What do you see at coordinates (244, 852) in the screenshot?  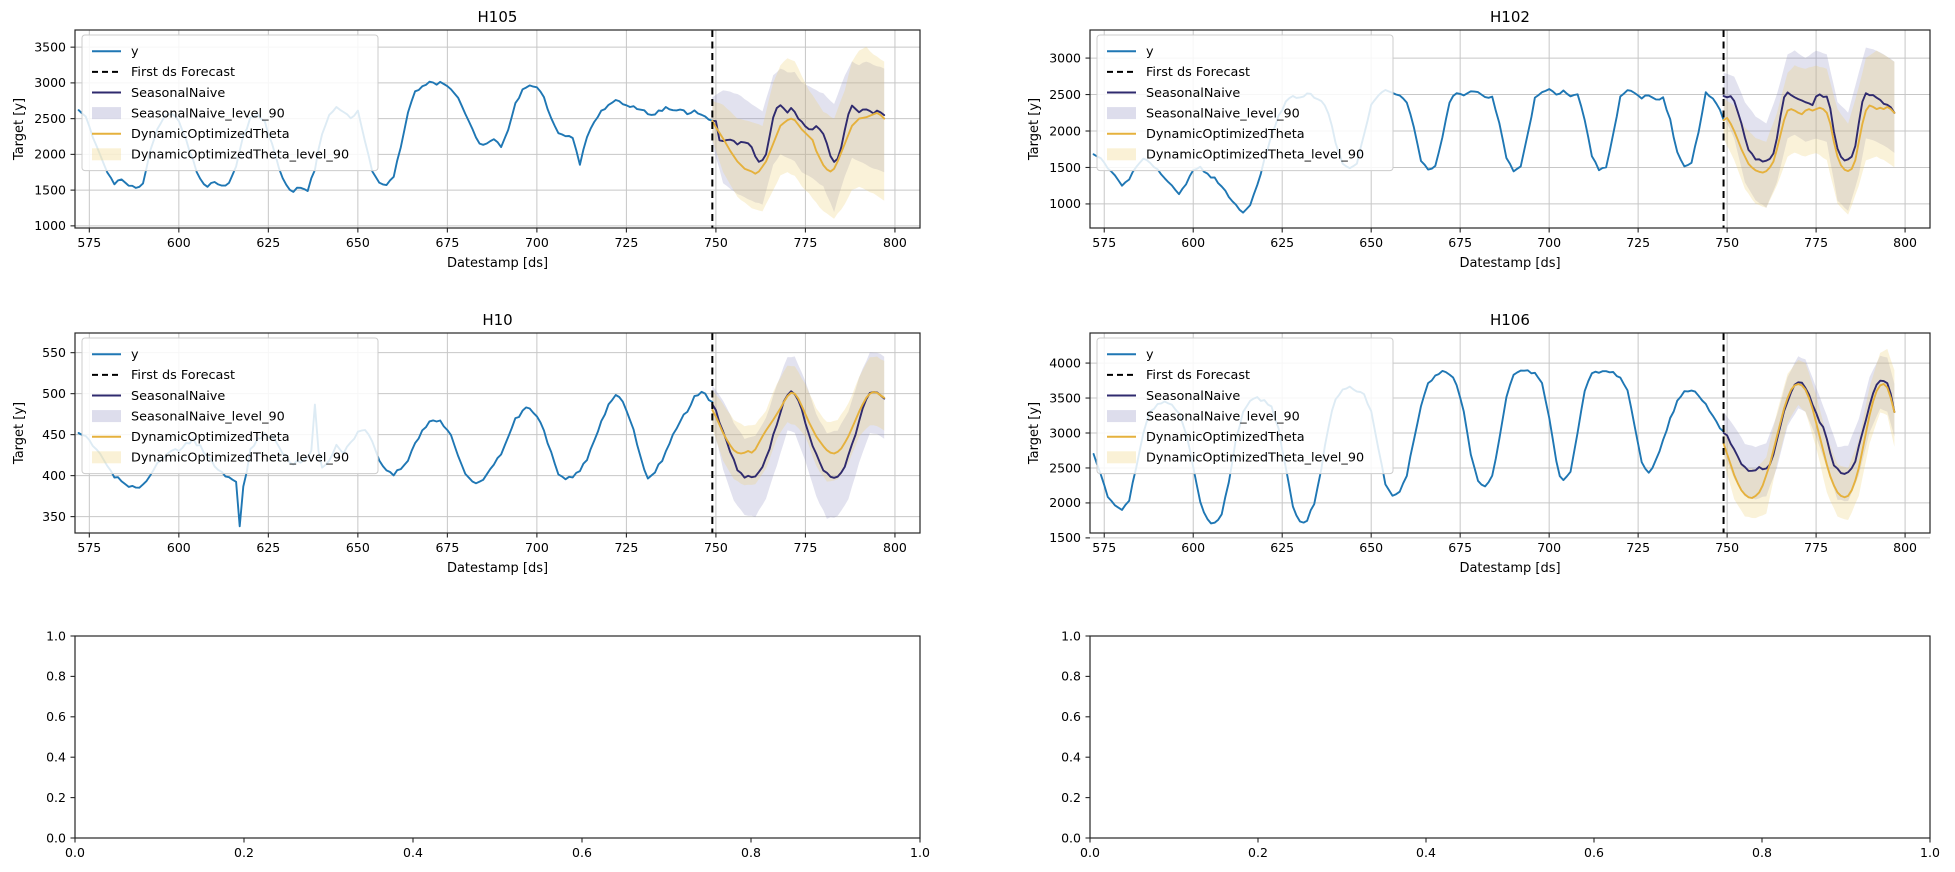 I see `x-tick-label: 0.2` at bounding box center [244, 852].